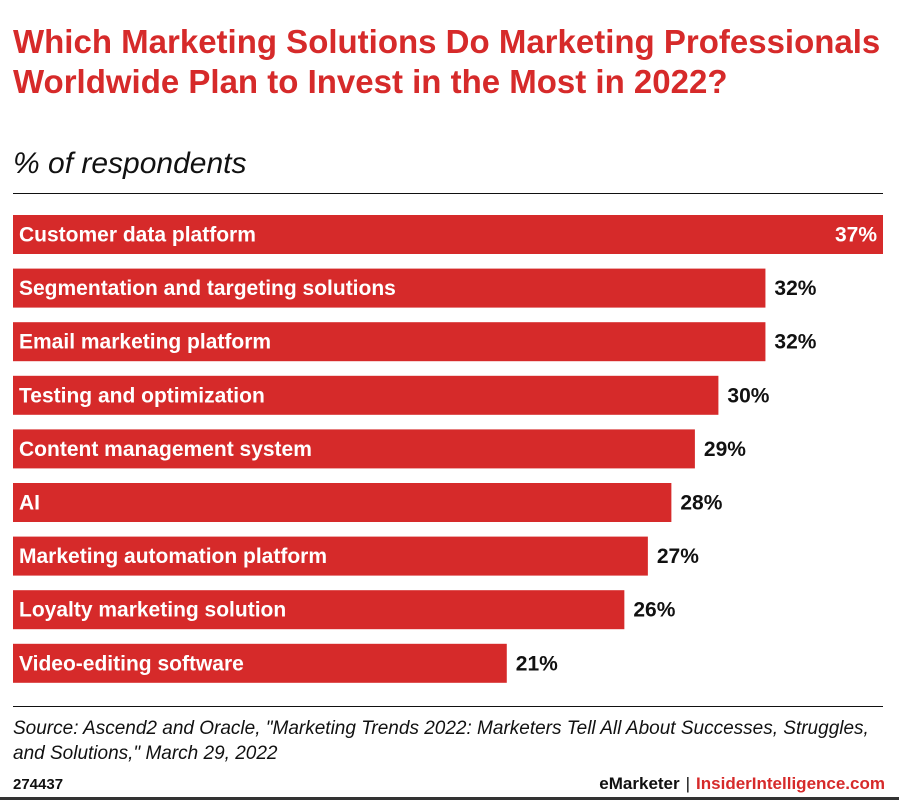  What do you see at coordinates (29, 503) in the screenshot?
I see `bar-category-label: AI` at bounding box center [29, 503].